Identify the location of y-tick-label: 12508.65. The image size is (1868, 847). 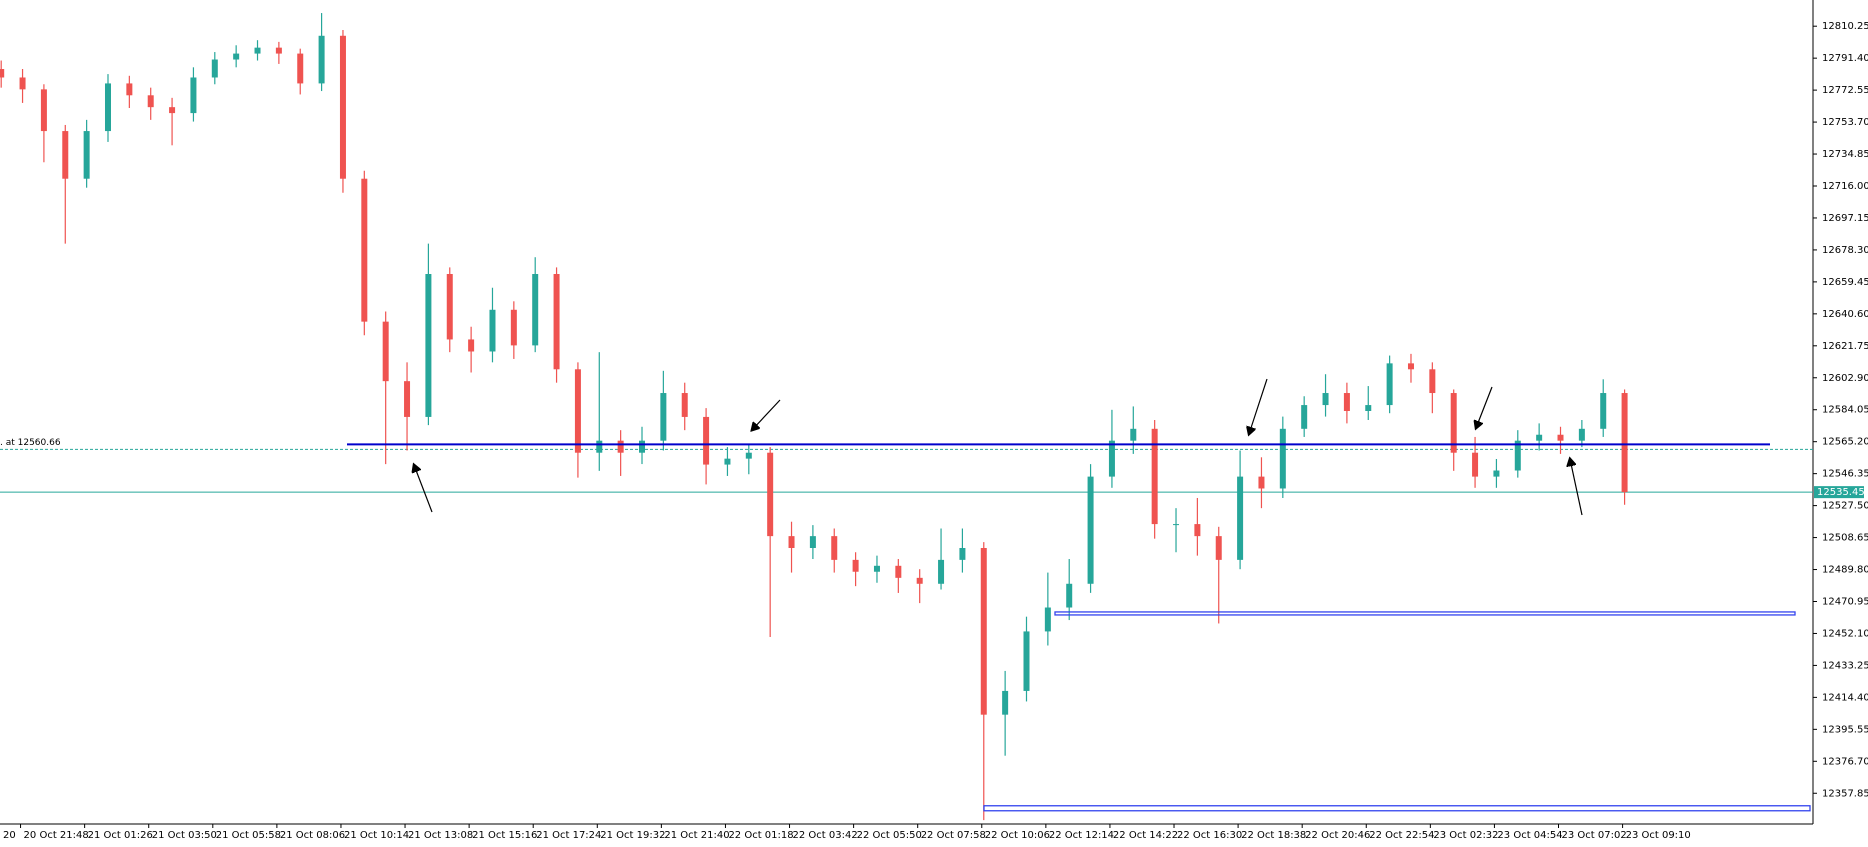
(1845, 538).